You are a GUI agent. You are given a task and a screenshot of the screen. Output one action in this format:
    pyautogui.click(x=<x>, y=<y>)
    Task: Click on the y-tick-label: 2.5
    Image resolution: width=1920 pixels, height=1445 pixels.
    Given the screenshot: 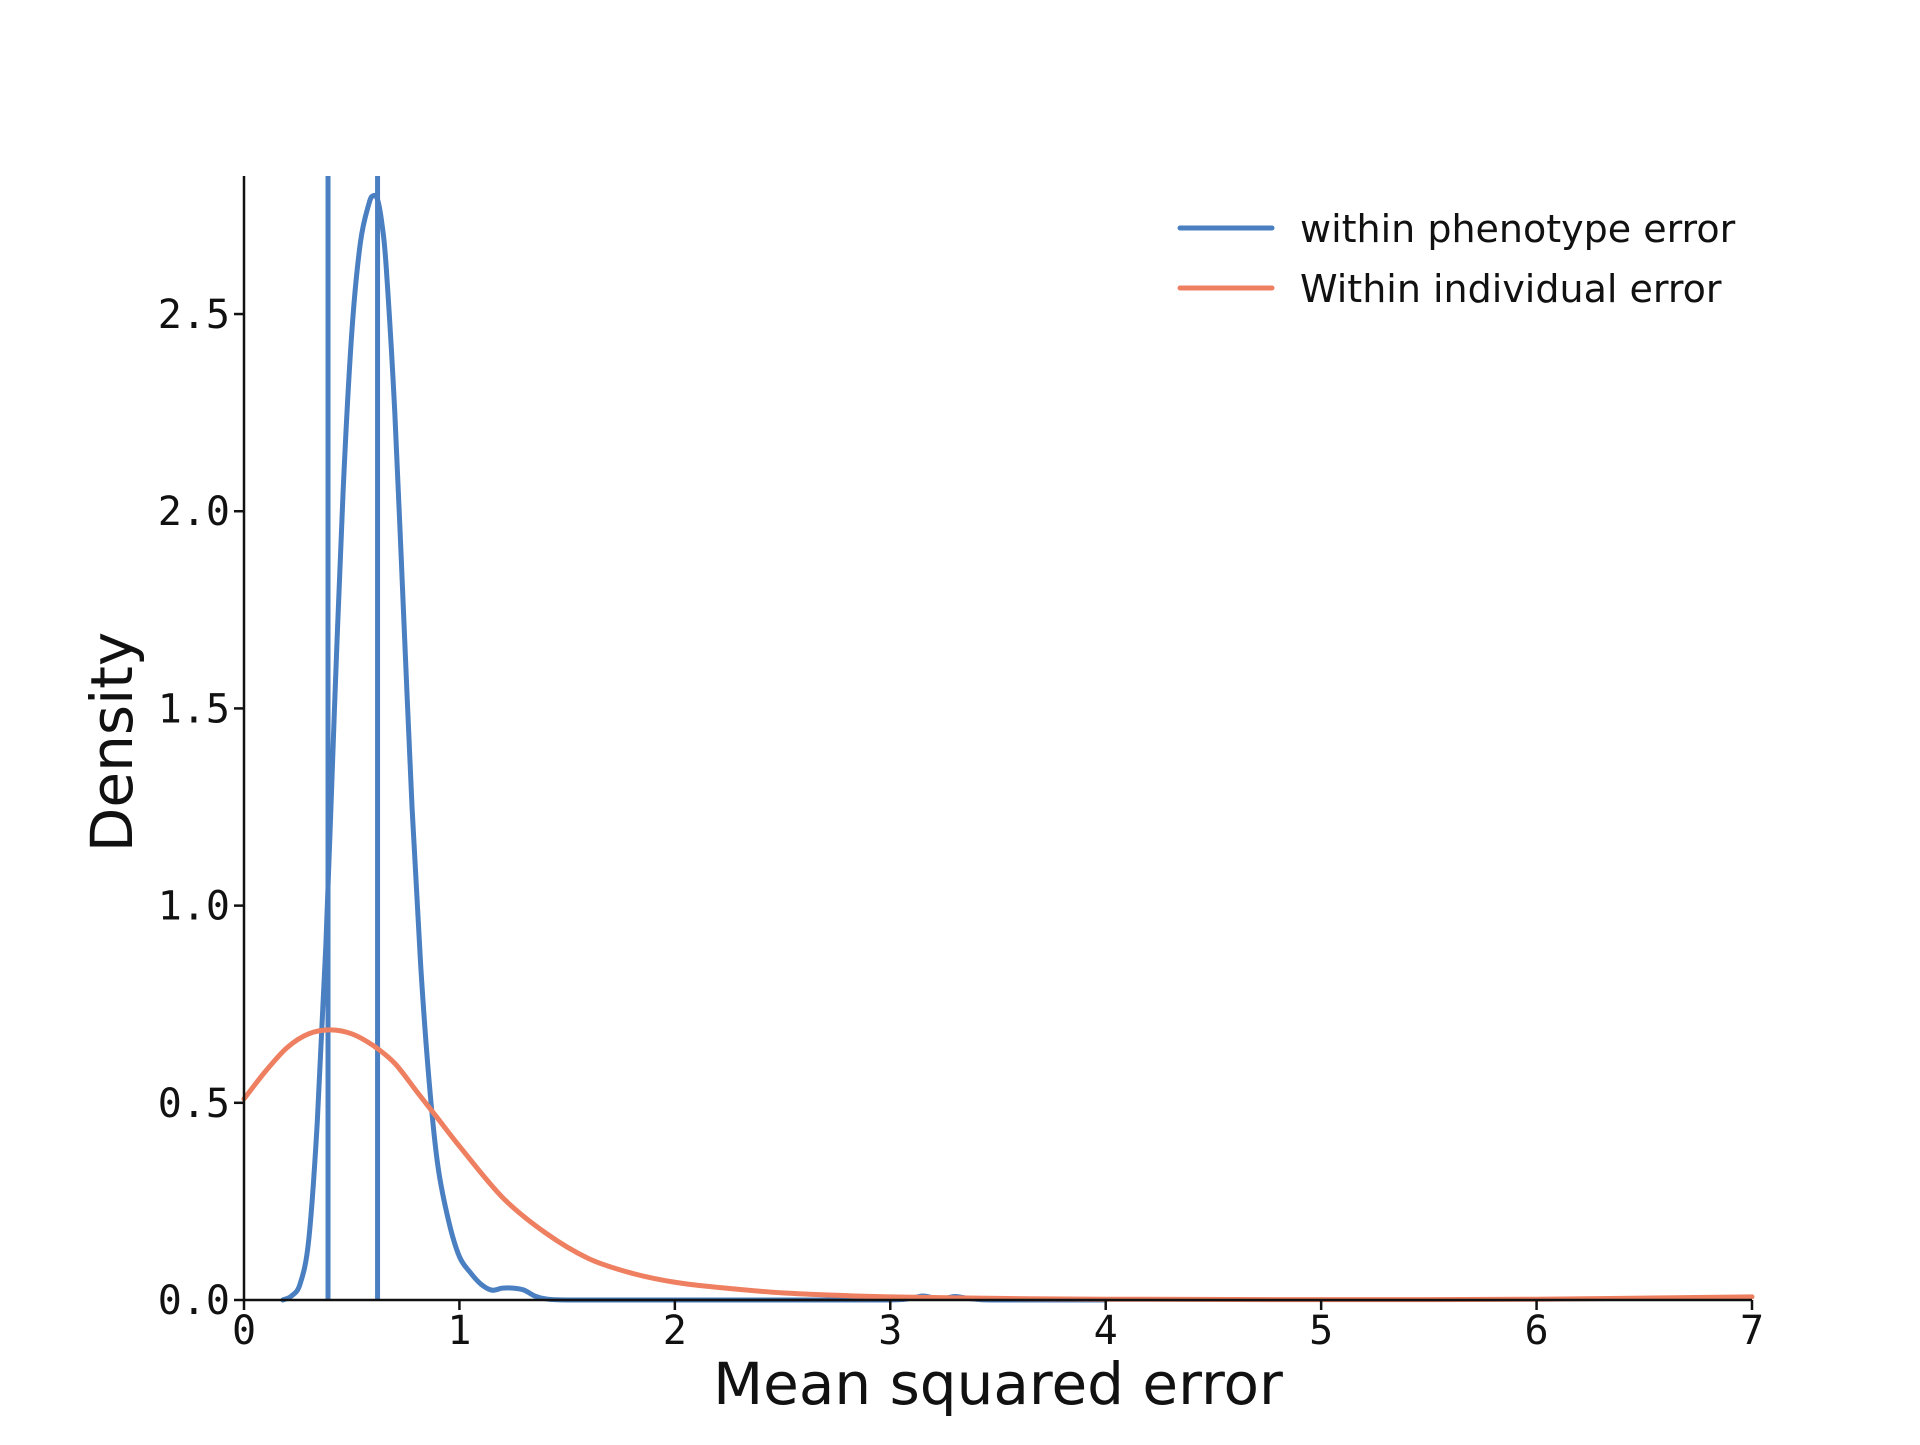 What is the action you would take?
    pyautogui.click(x=194, y=315)
    